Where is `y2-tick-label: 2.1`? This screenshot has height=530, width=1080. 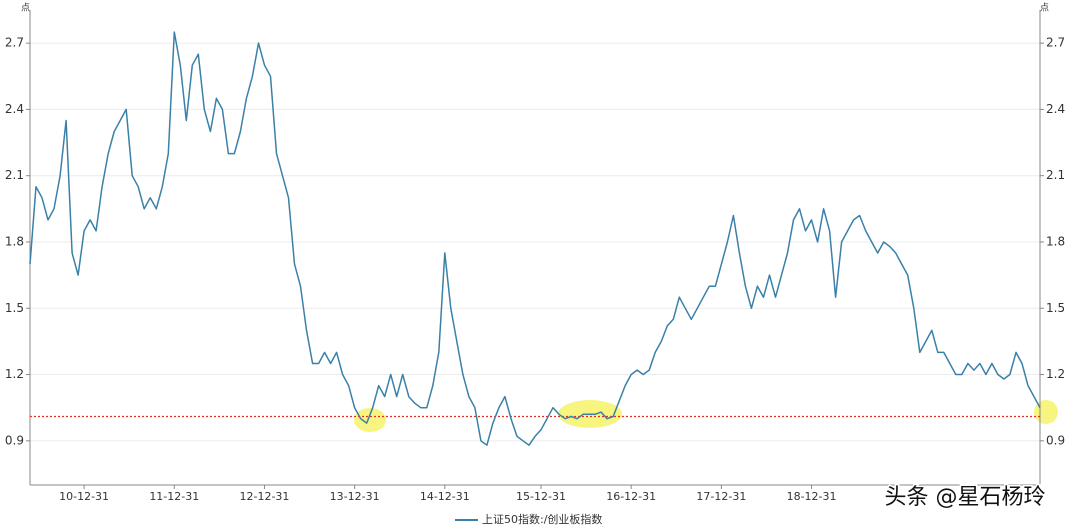
y2-tick-label: 2.1 is located at coordinates (1055, 175).